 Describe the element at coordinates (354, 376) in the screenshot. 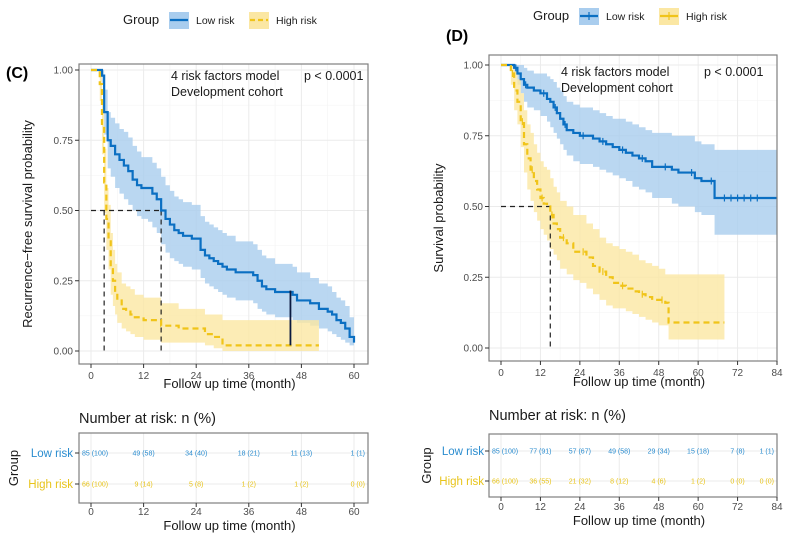

I see `x-tick-label: 60` at that location.